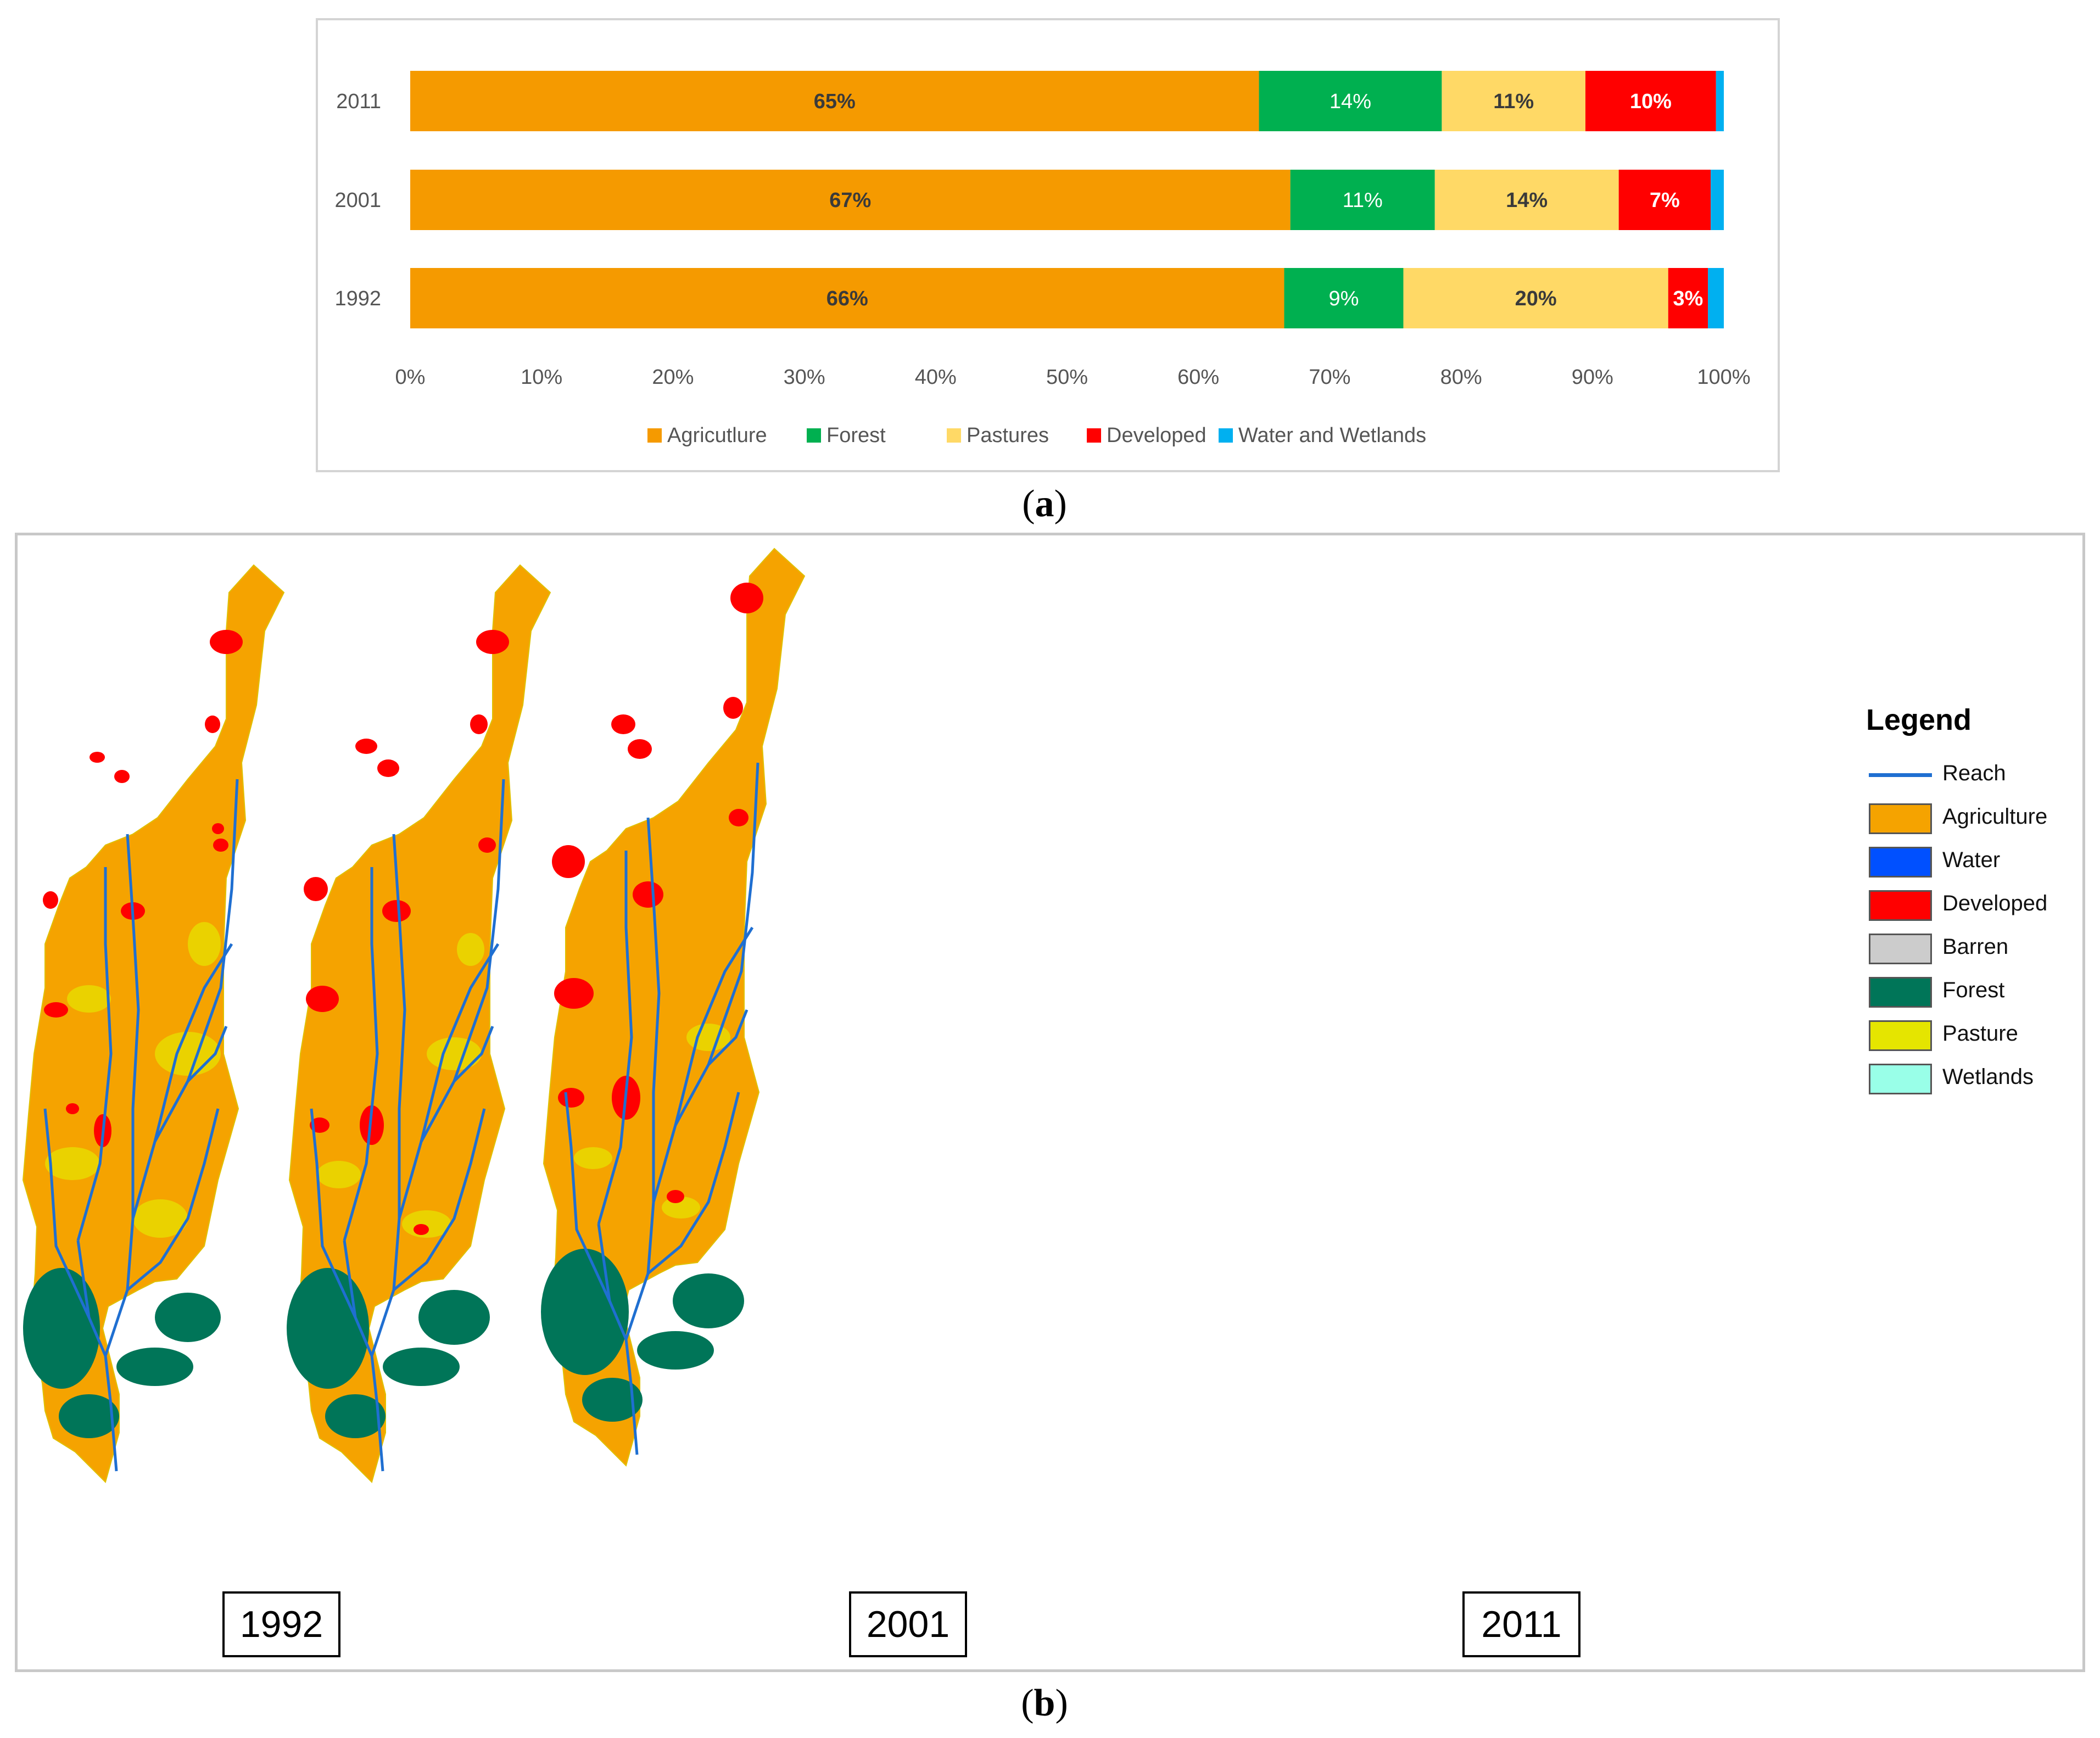  Describe the element at coordinates (1966, 904) in the screenshot. I see `legend-item-developed: Developed` at that location.